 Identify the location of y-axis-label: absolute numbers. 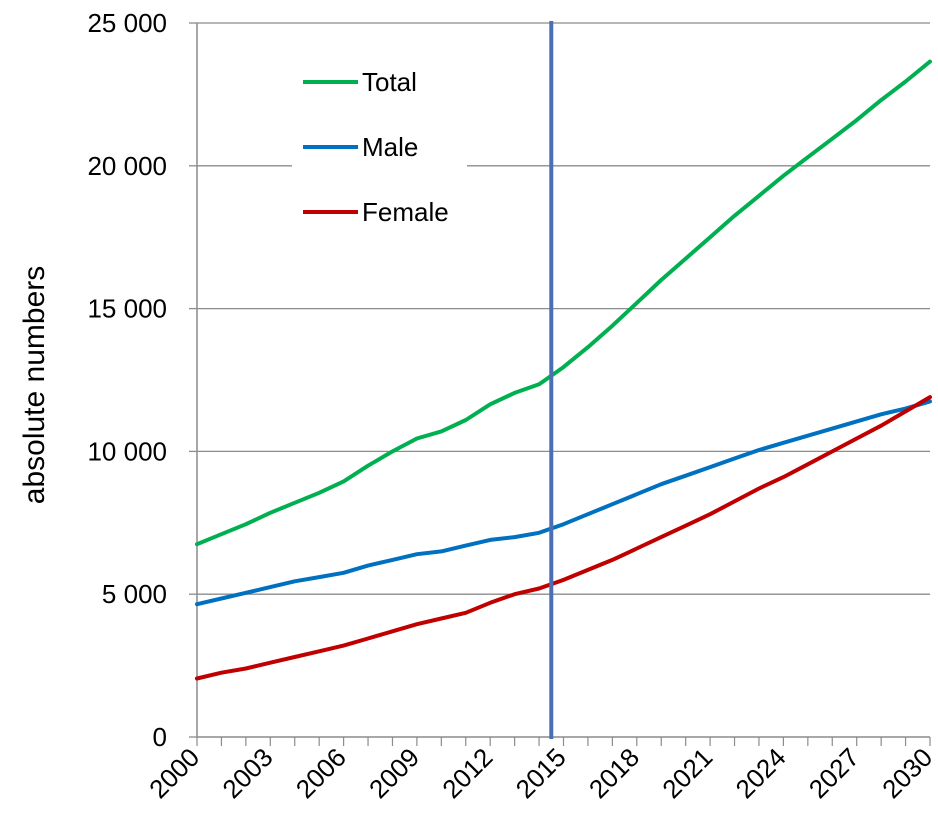
(34, 385).